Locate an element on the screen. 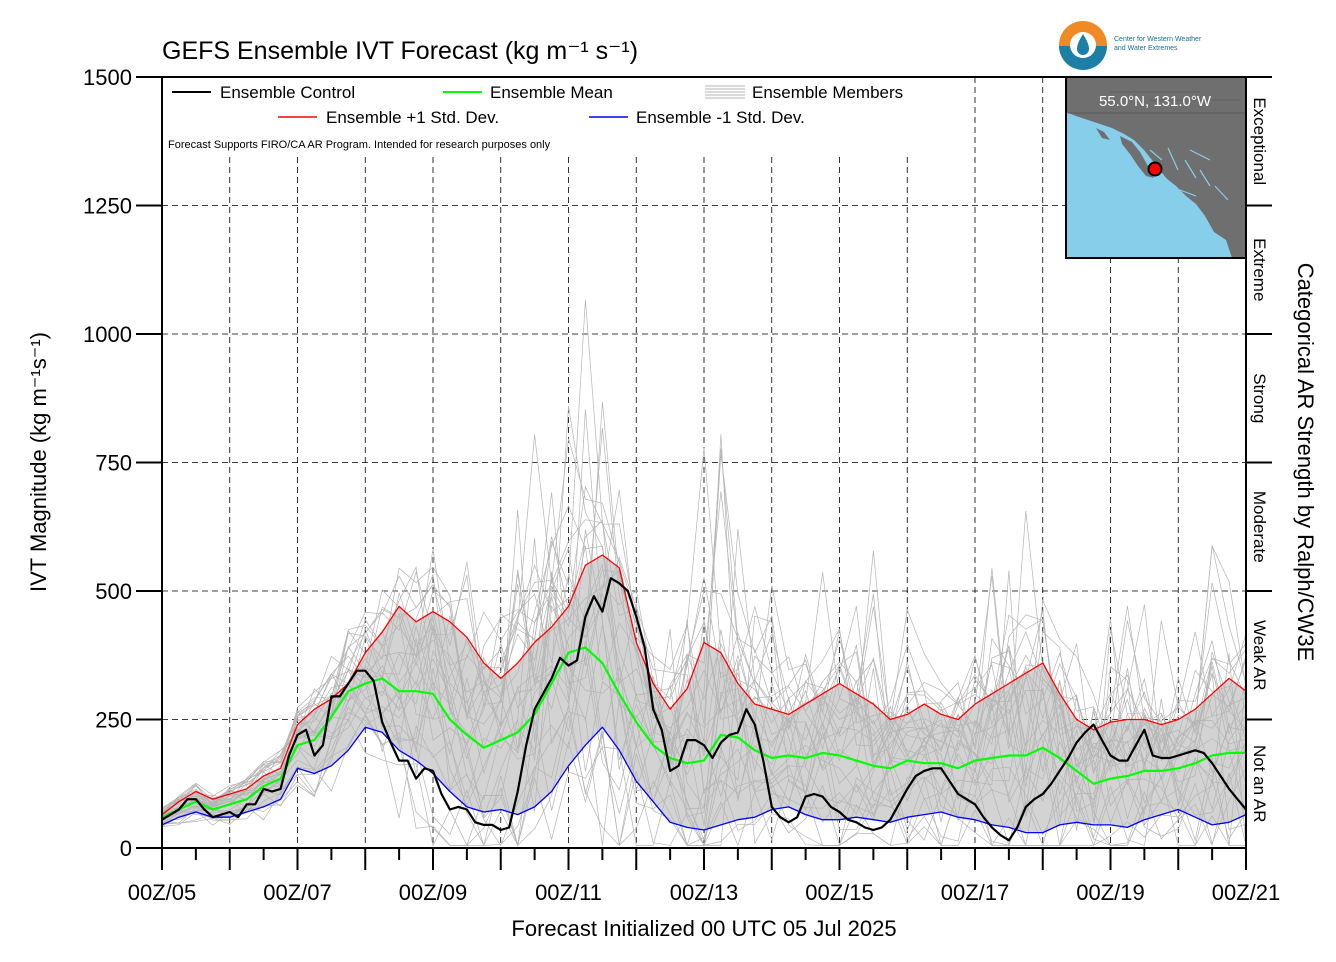 The width and height of the screenshot is (1336, 962). map-land is located at coordinates (1156, 167).